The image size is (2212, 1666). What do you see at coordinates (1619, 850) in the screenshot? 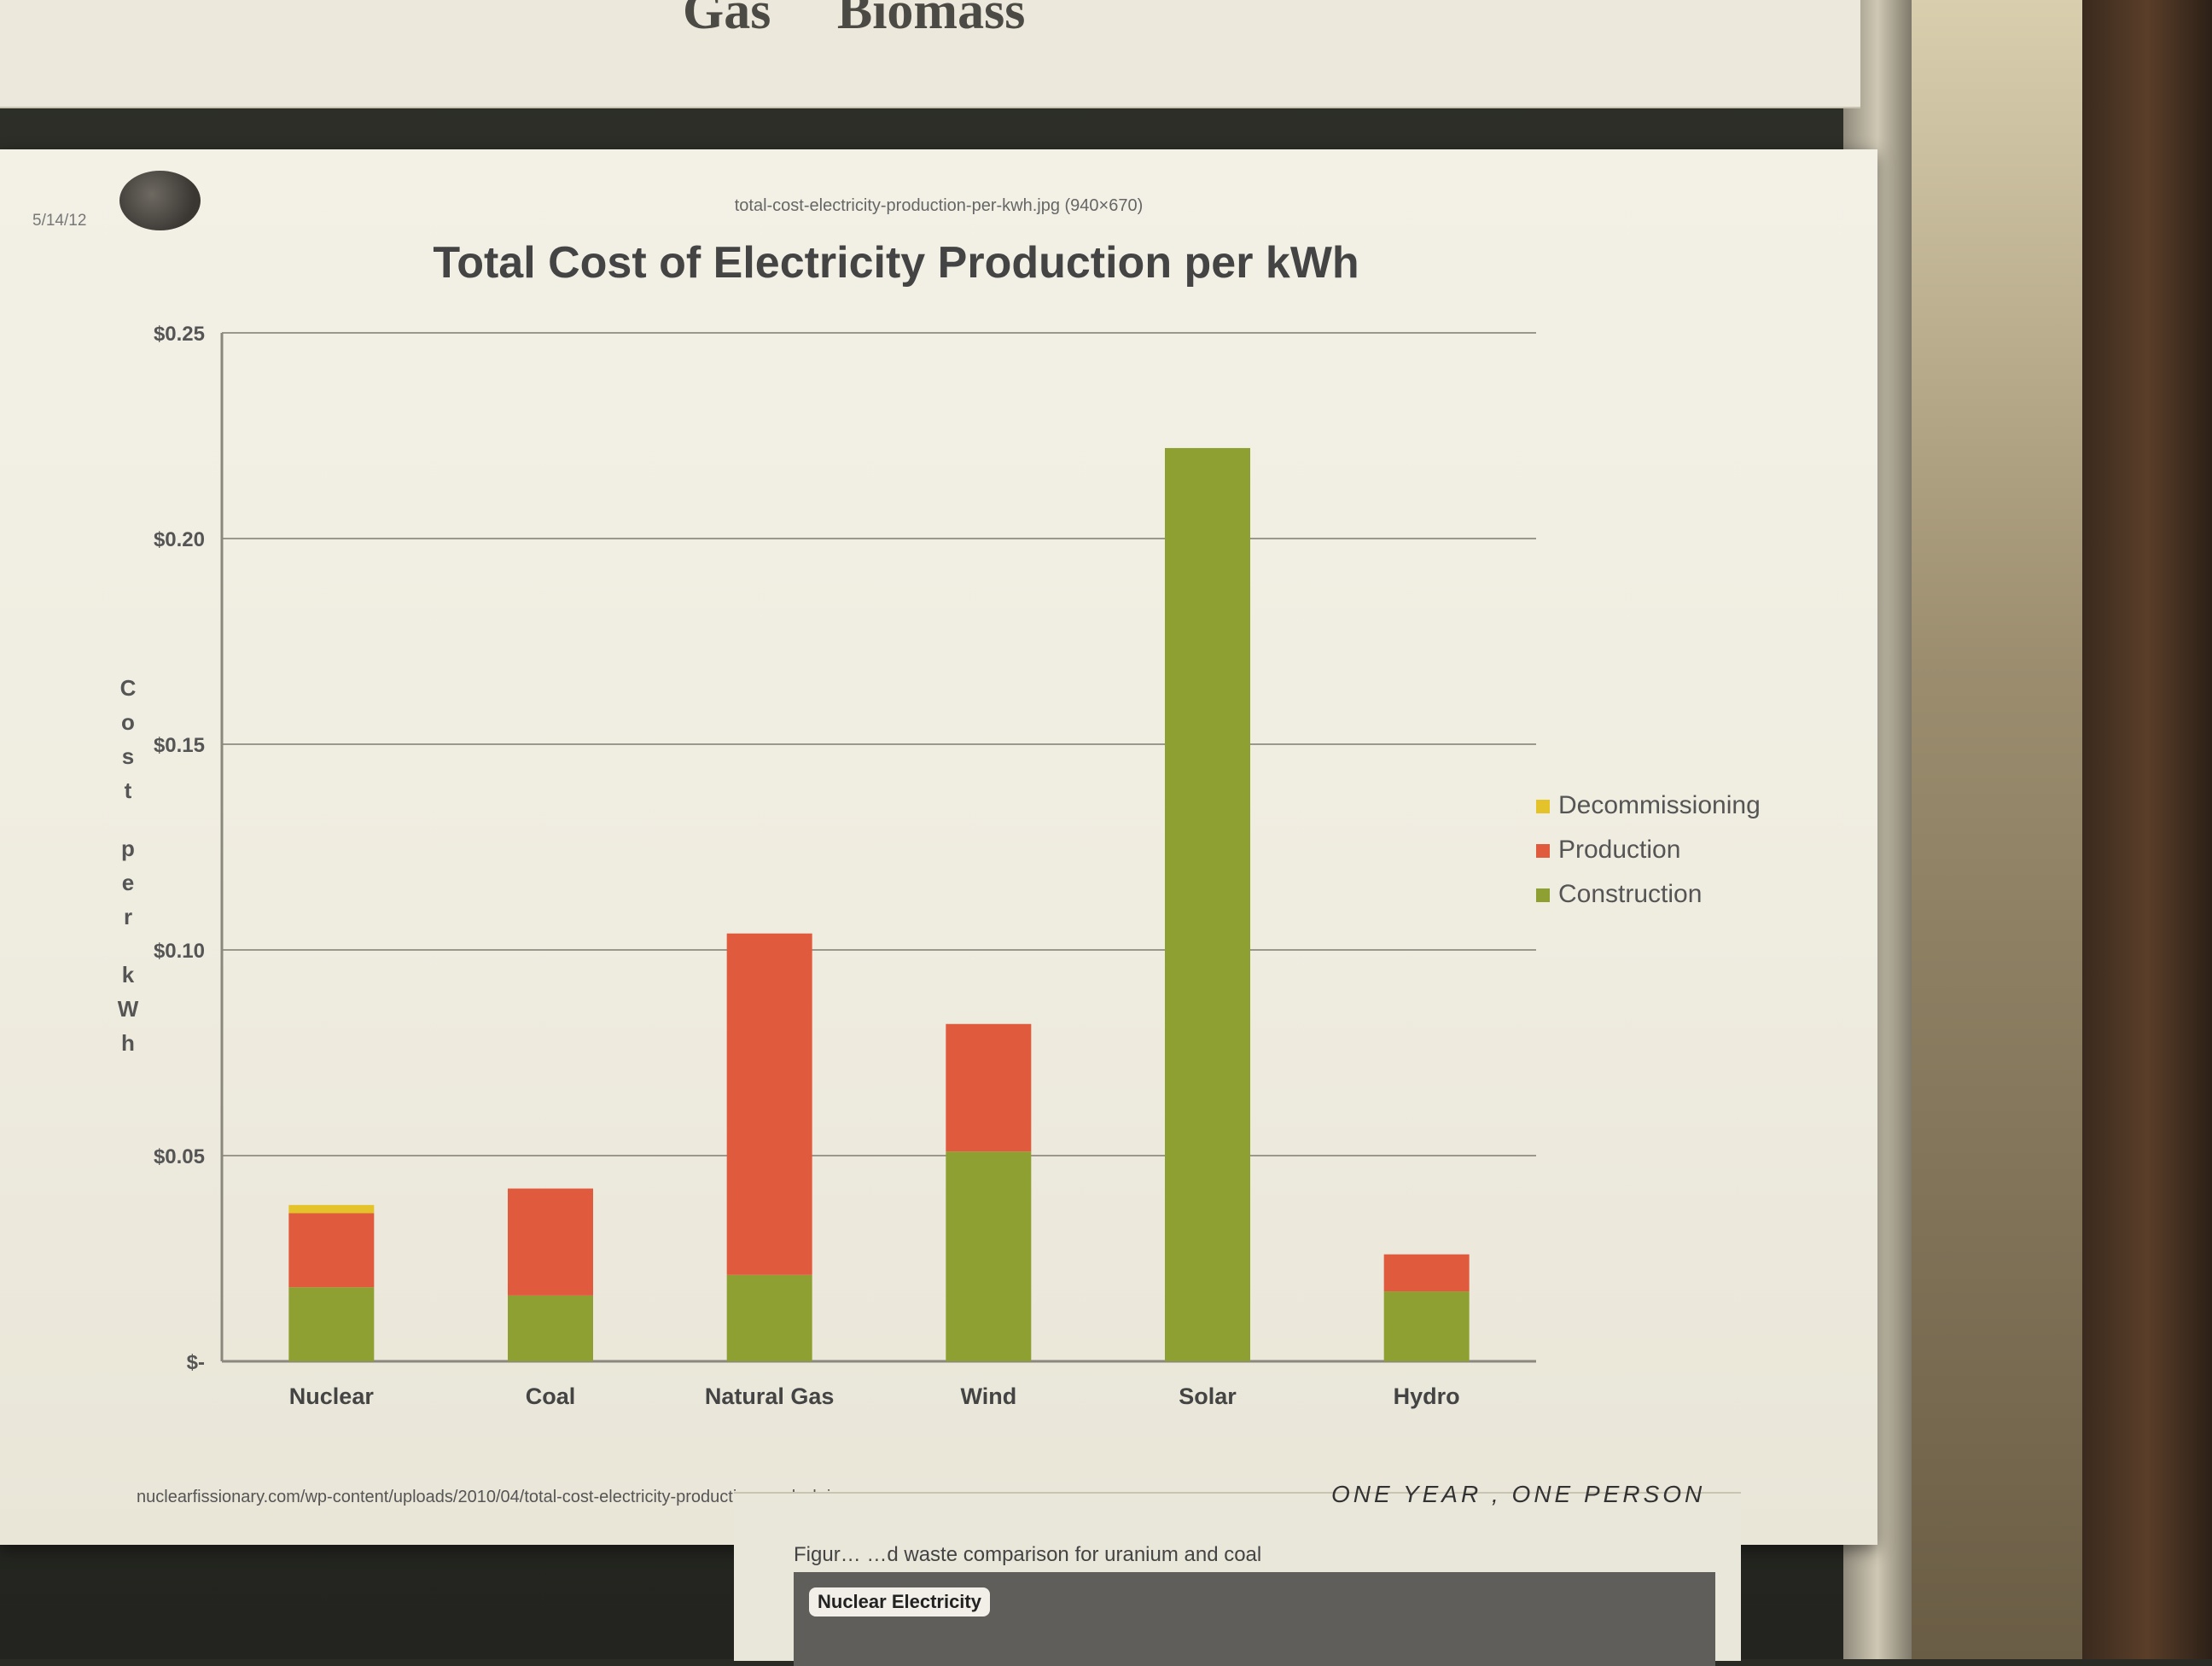
I see `legend-label: Production` at bounding box center [1619, 850].